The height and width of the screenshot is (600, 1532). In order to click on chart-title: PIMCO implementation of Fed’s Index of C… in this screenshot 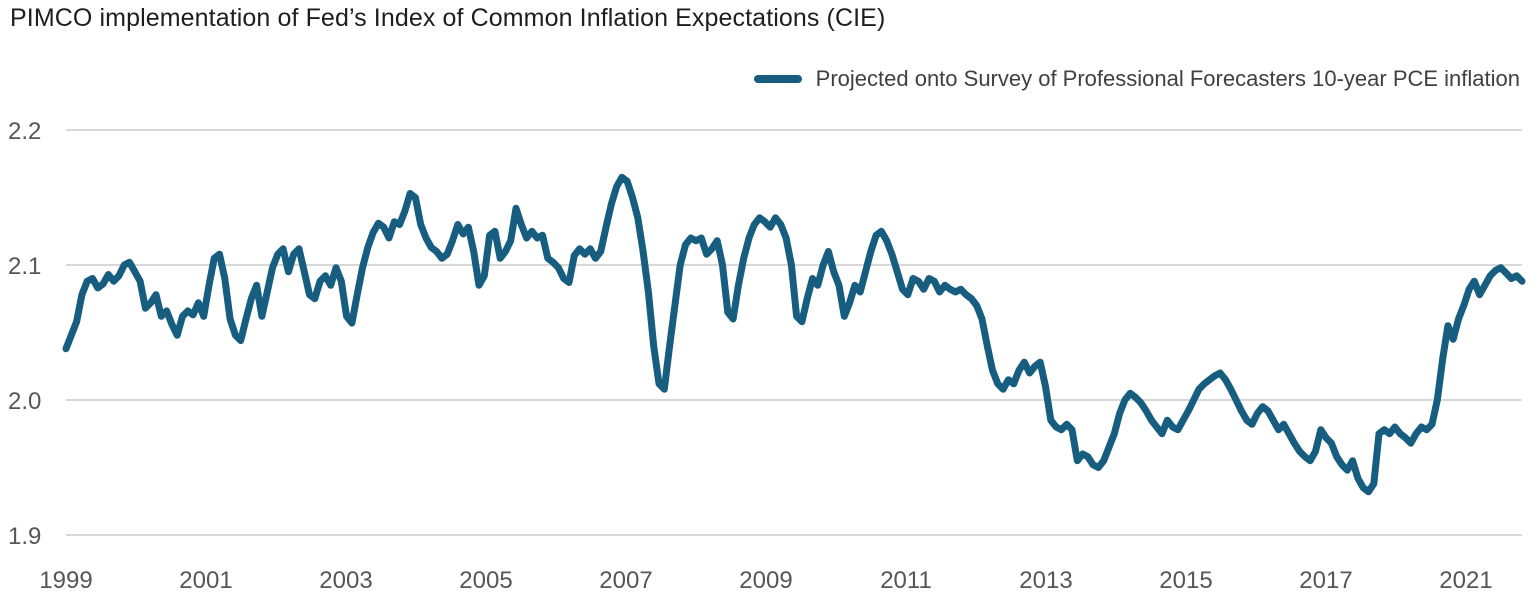, I will do `click(448, 18)`.